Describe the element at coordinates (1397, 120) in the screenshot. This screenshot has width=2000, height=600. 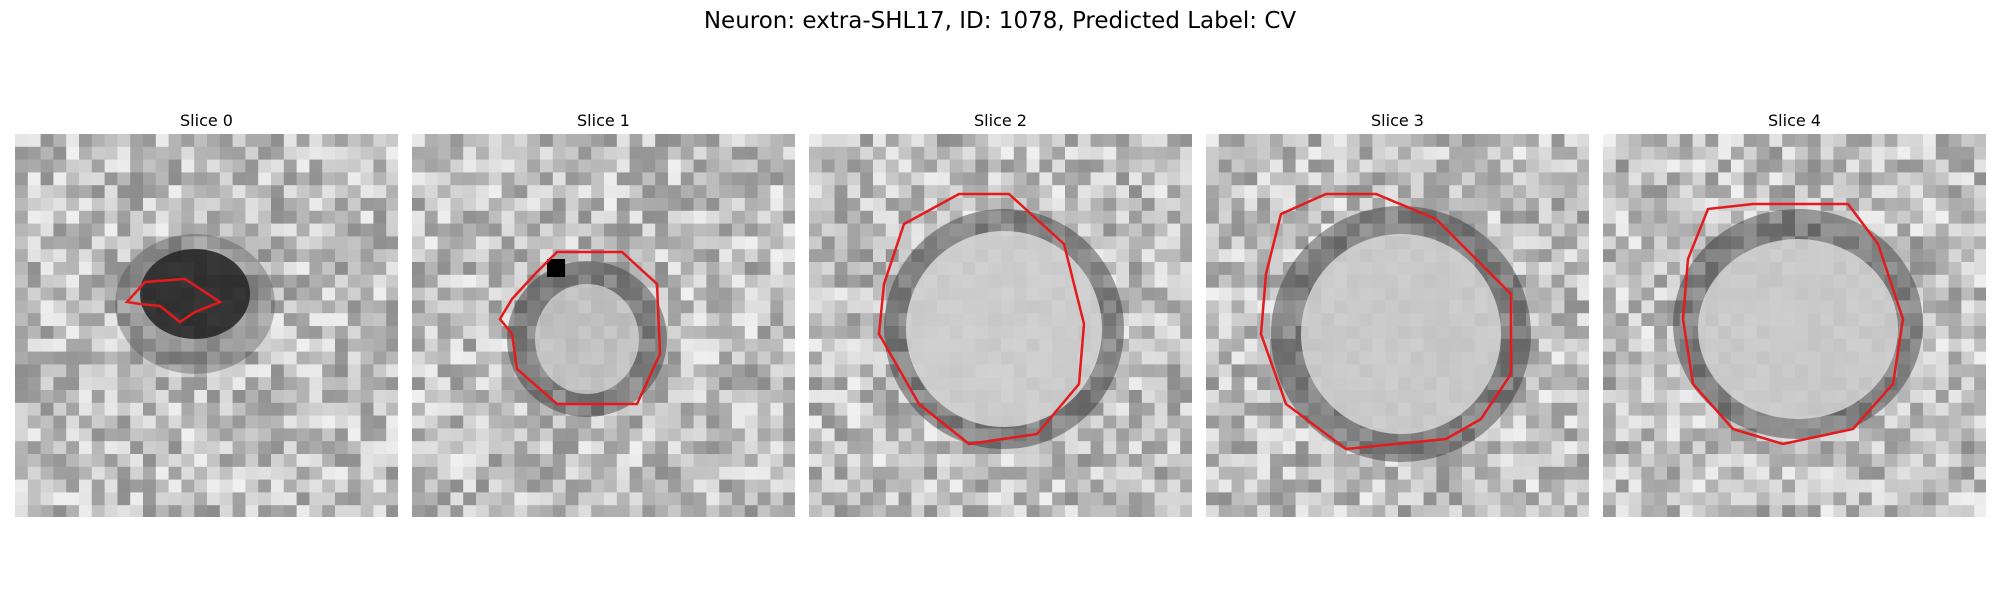
I see `slice-title: Slice 3` at that location.